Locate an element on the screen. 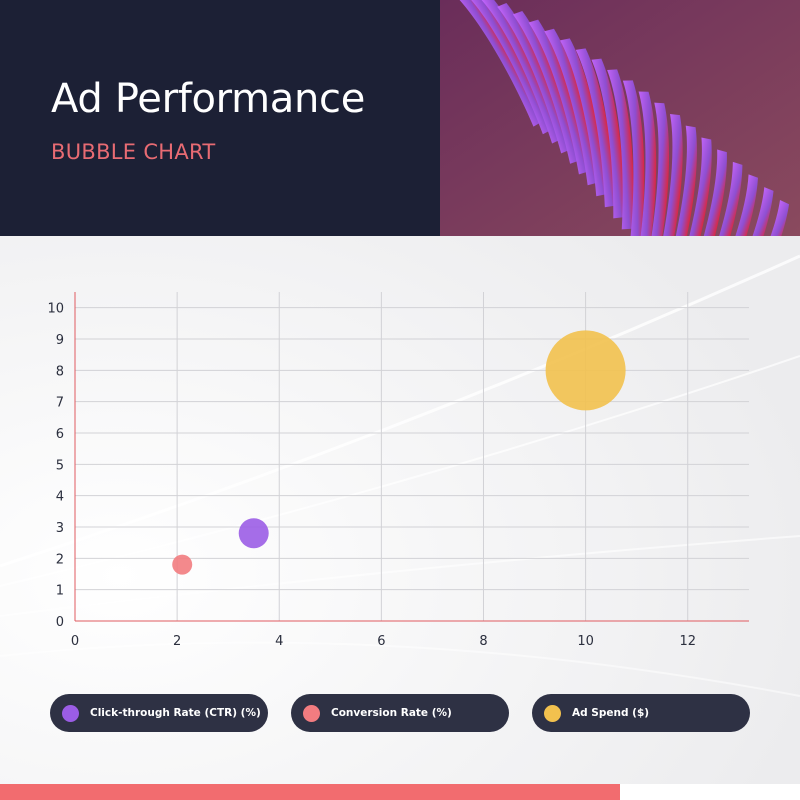 This screenshot has width=800, height=800. y-axis-ticks: 0 1 2 3 4 5 6 7 8 9 10 is located at coordinates (55, 466).